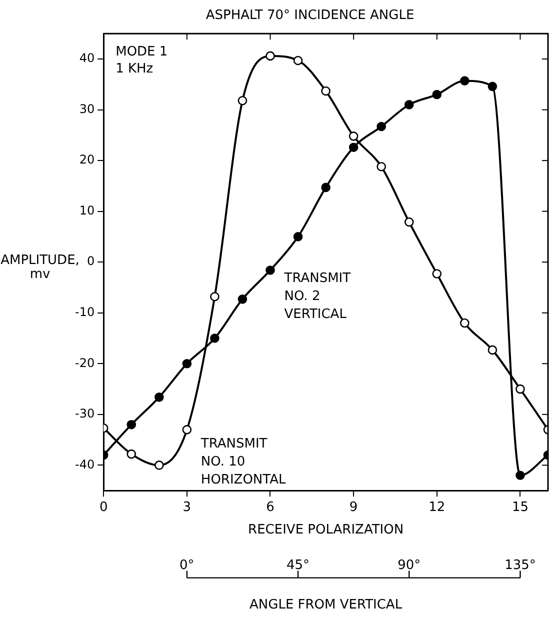 The height and width of the screenshot is (623, 556). Describe the element at coordinates (87, 109) in the screenshot. I see `y-tick-label: 30` at that location.